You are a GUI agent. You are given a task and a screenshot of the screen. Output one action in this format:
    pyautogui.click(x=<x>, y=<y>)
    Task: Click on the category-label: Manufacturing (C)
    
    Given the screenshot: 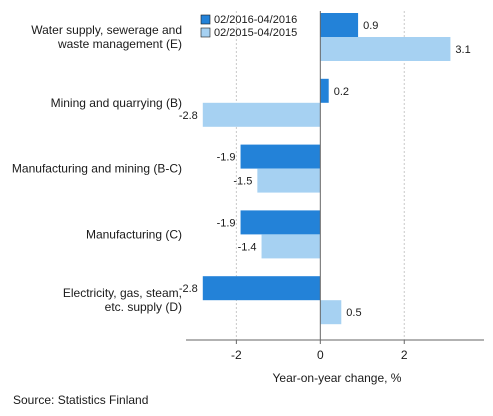 What is the action you would take?
    pyautogui.click(x=134, y=234)
    